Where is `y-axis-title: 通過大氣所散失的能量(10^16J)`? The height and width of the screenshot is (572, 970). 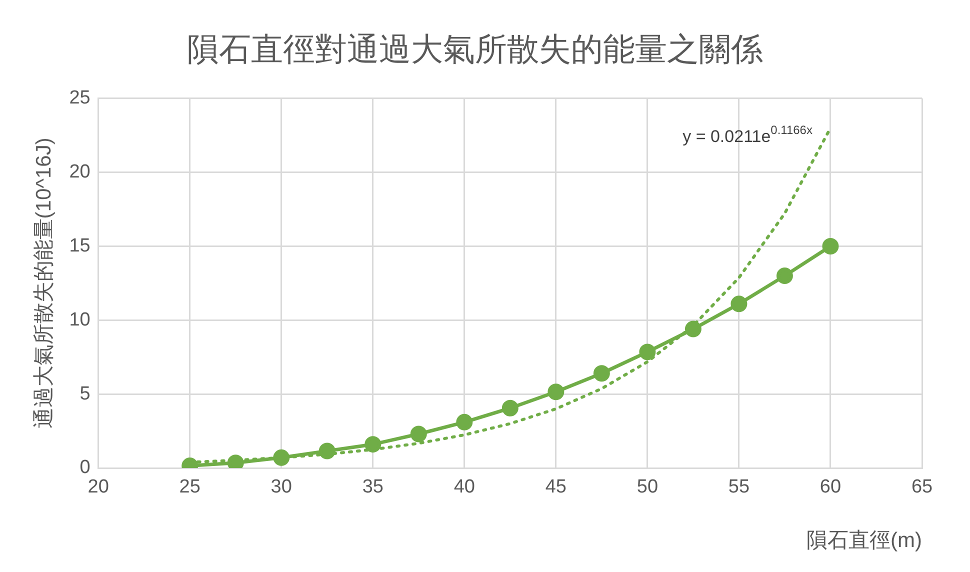
y-axis-title: 通過大氣所散失的能量(10^16J) is located at coordinates (44, 283).